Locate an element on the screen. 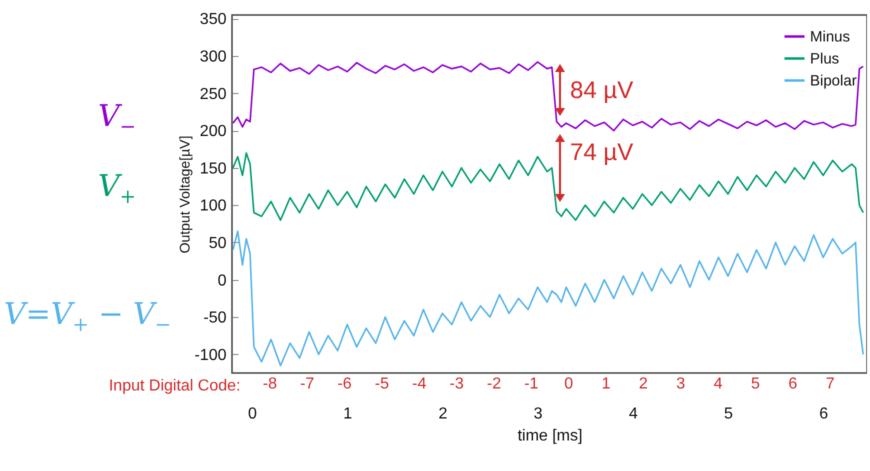  text: V$_{+}$ is located at coordinates (117, 188).